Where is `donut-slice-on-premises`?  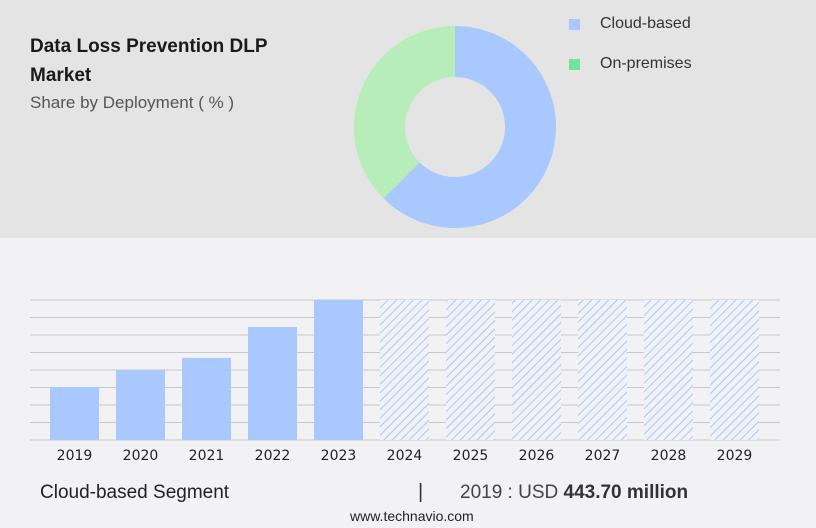 donut-slice-on-premises is located at coordinates (404, 112).